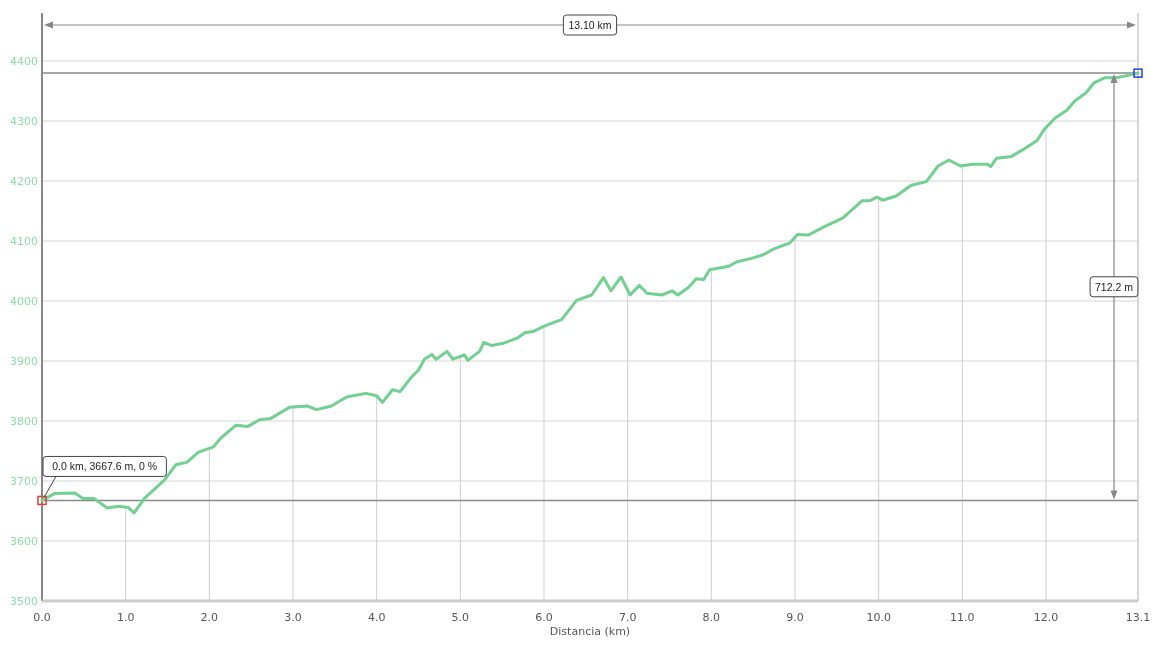 The width and height of the screenshot is (1160, 651). What do you see at coordinates (24, 61) in the screenshot?
I see `y-tick-label: 4400` at bounding box center [24, 61].